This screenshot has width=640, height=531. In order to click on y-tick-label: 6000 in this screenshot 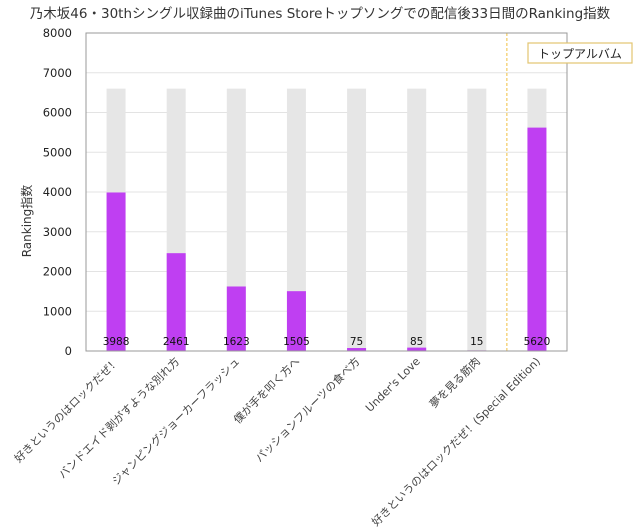, I will do `click(57, 113)`.